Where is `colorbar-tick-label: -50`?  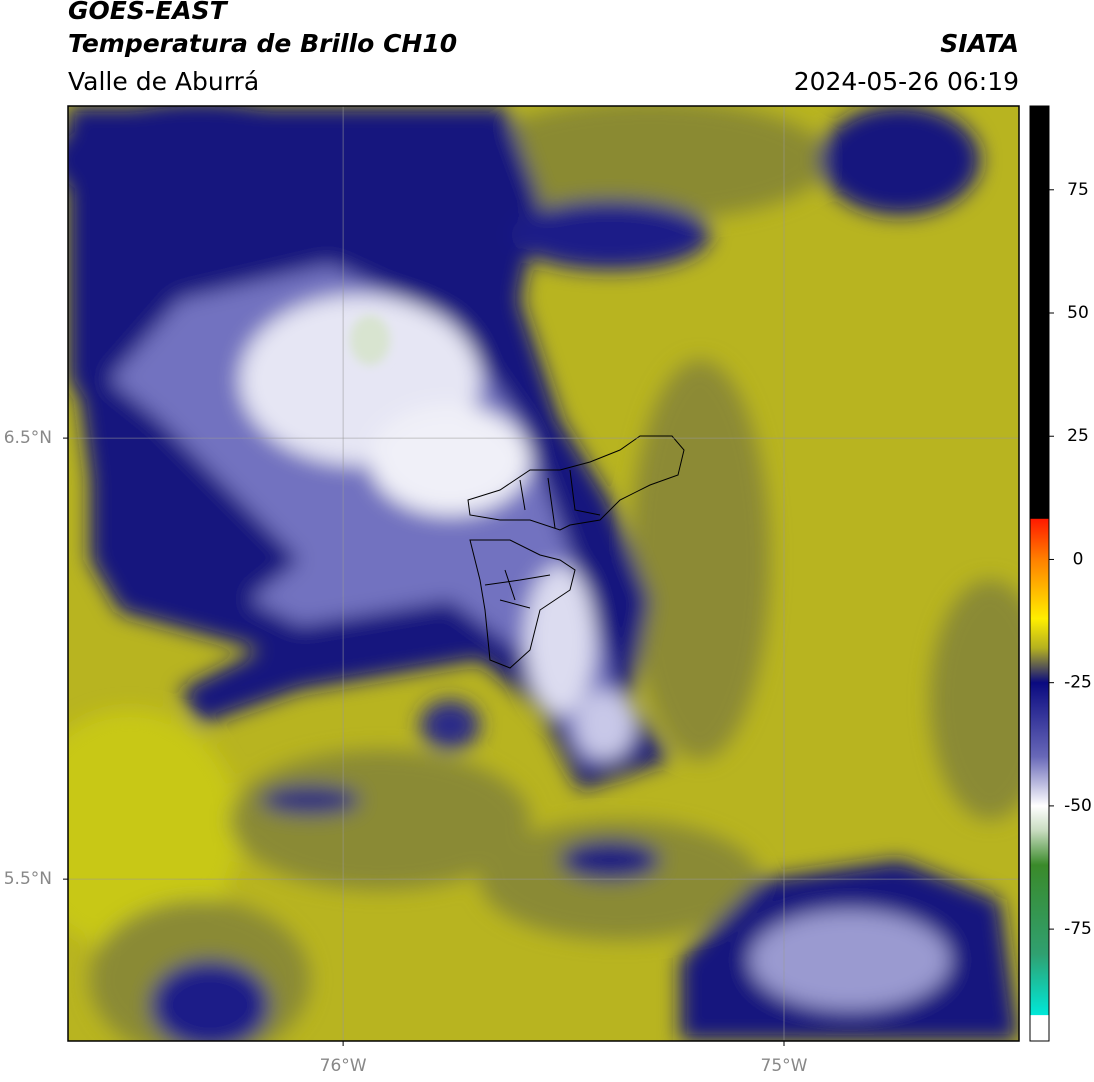 colorbar-tick-label: -50 is located at coordinates (1078, 806).